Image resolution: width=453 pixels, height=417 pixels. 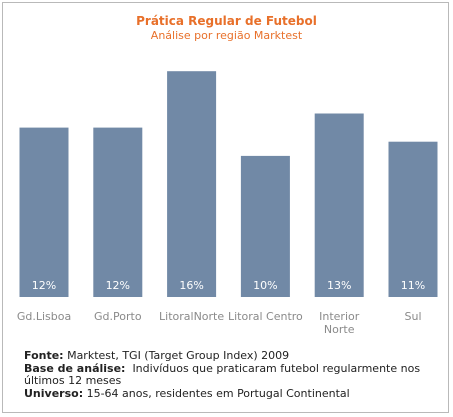 I want to click on bar-value-label-0: 12%, so click(x=44, y=285).